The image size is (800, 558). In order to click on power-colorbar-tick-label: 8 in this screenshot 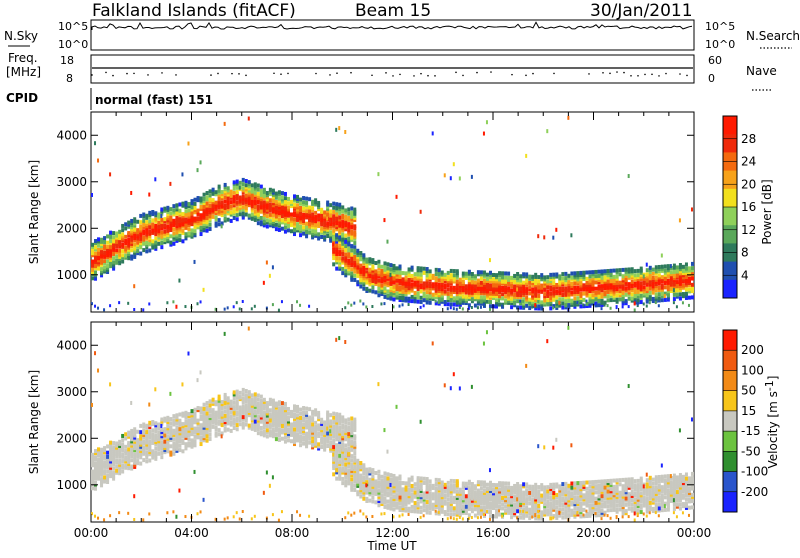, I will do `click(745, 253)`.